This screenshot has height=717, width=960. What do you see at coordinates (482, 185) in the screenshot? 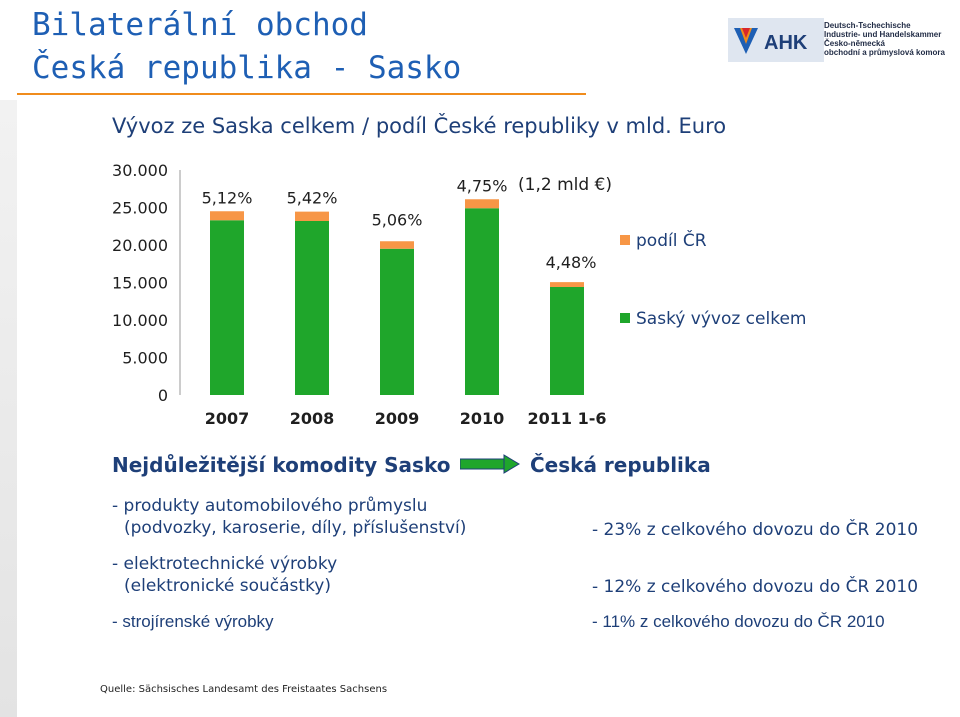
I see `data-label: 4,75%` at bounding box center [482, 185].